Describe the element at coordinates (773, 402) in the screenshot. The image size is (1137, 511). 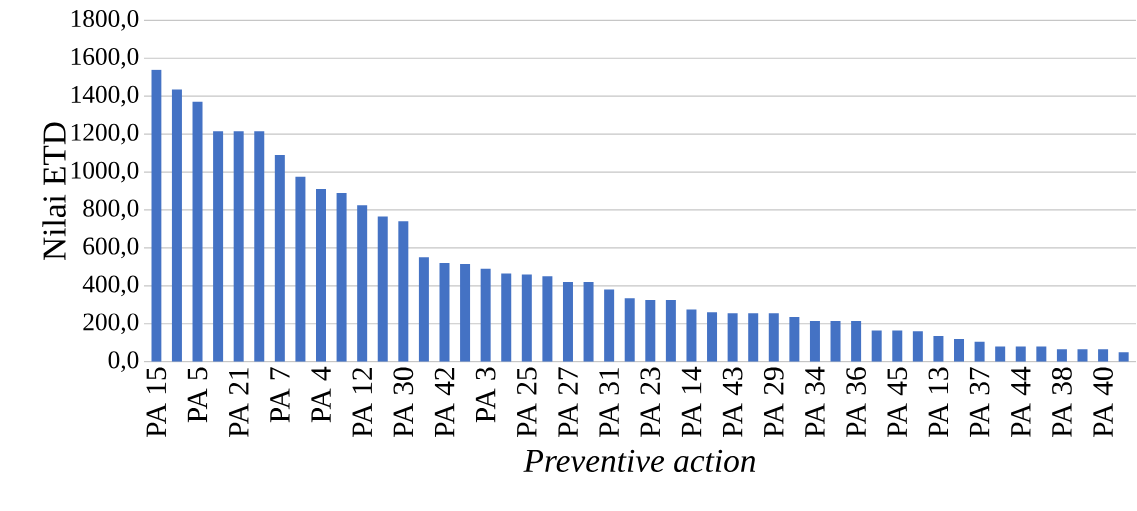
I see `x-tick-label: PA 29` at that location.